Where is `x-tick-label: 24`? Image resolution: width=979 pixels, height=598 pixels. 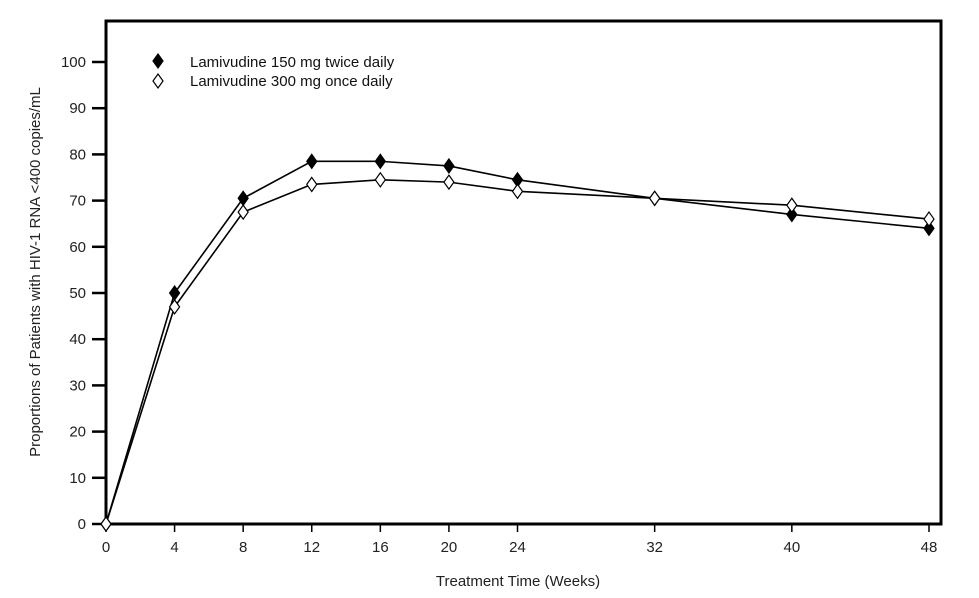
x-tick-label: 24 is located at coordinates (517, 547).